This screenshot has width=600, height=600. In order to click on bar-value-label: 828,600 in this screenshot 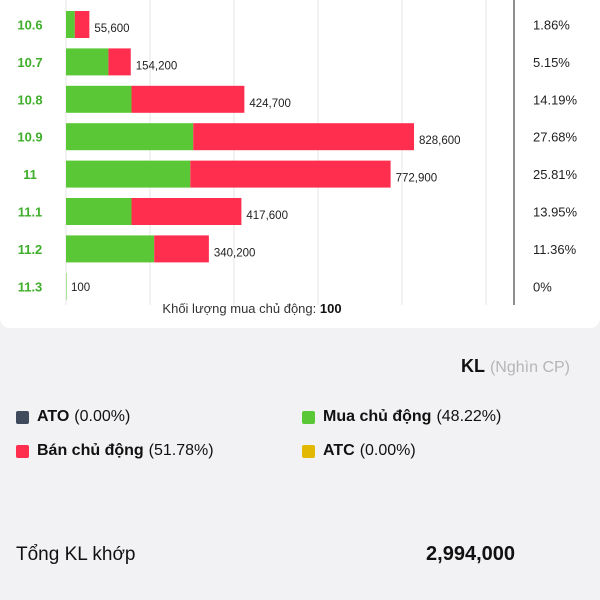, I will do `click(440, 141)`.